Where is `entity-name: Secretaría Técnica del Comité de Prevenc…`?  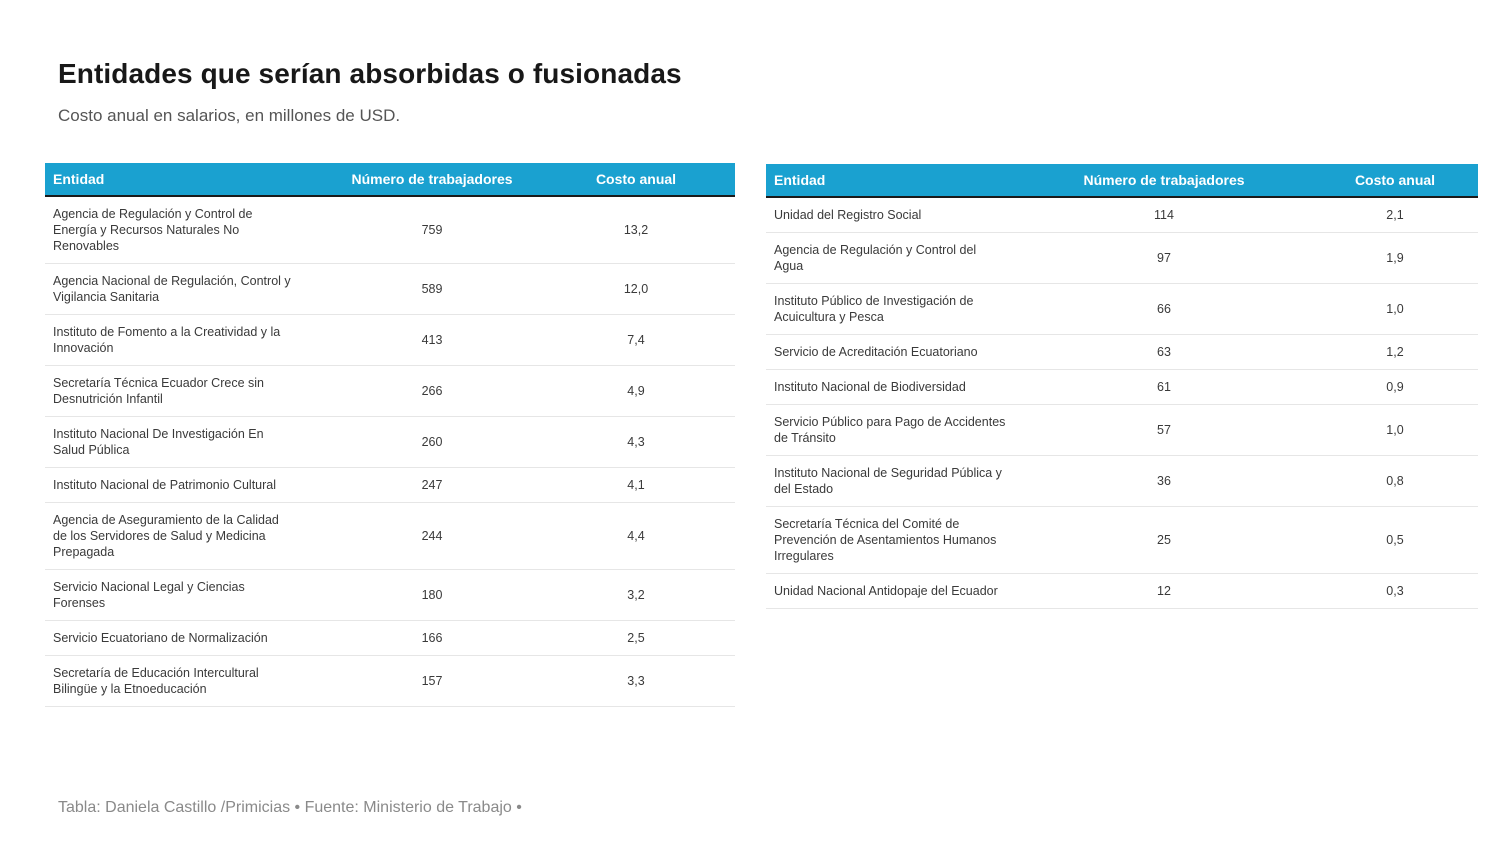 entity-name: Secretaría Técnica del Comité de Prevenc… is located at coordinates (885, 540).